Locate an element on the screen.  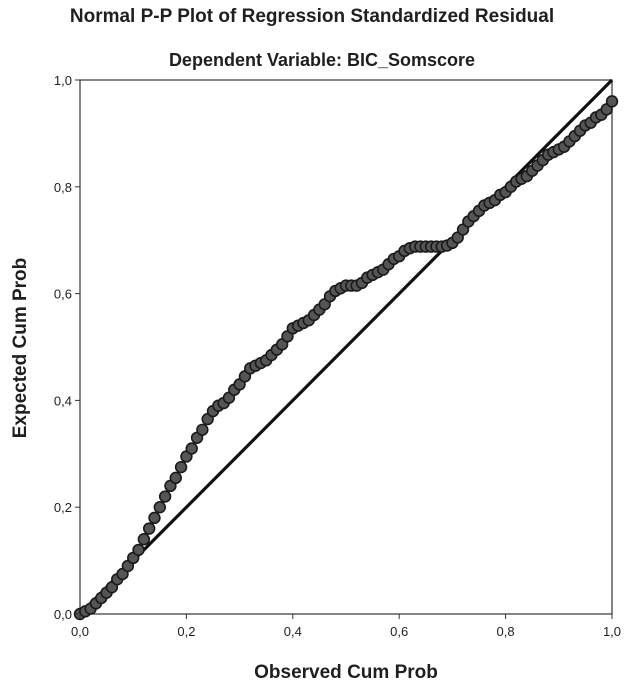
y-tick-label: 0,6 is located at coordinates (63, 294).